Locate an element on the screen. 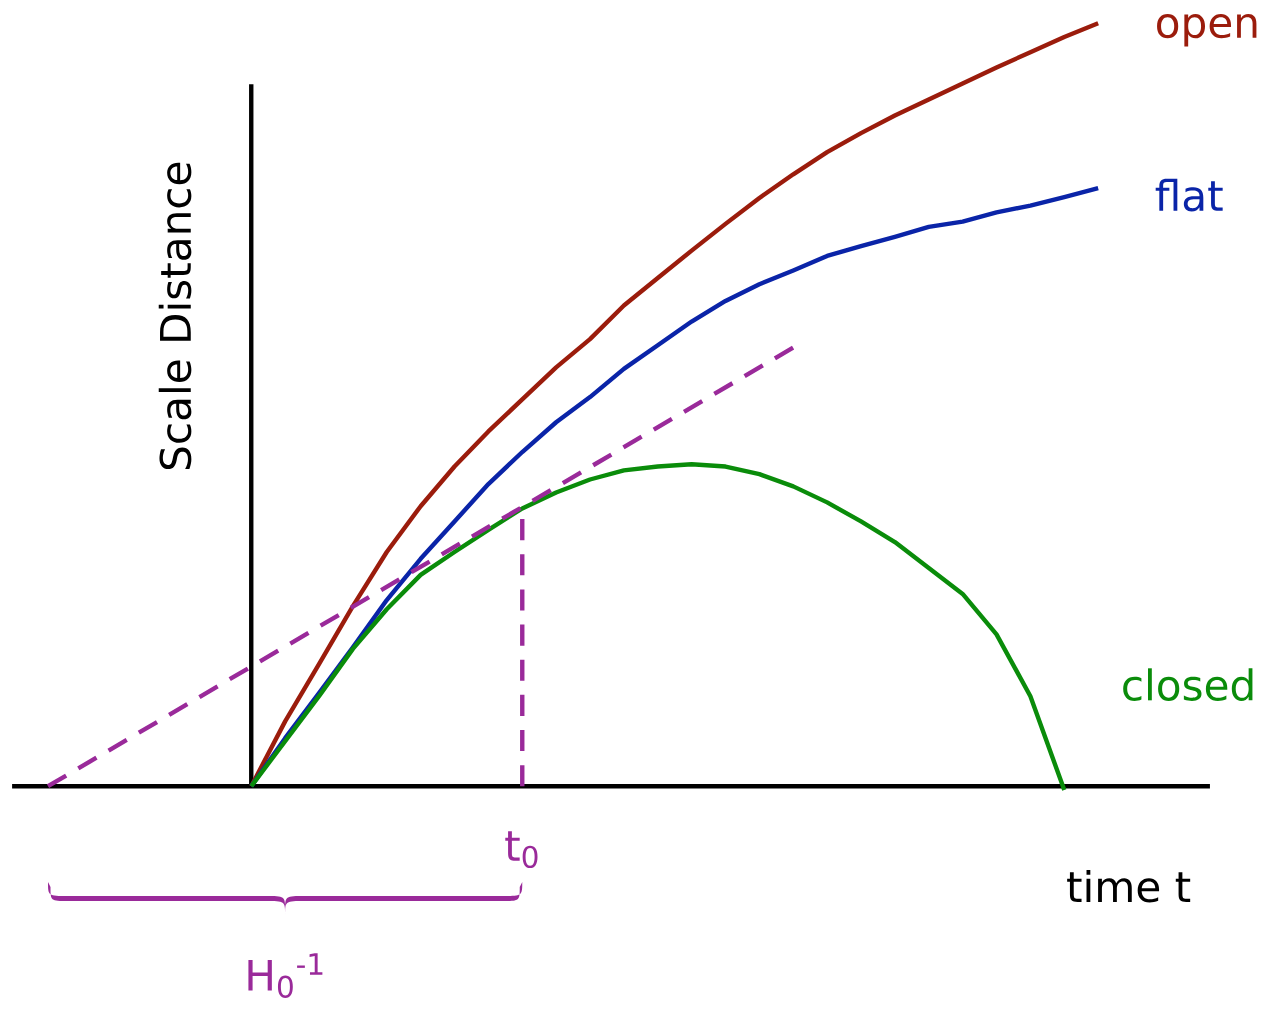  x-axis-title: time t is located at coordinates (1129, 886).